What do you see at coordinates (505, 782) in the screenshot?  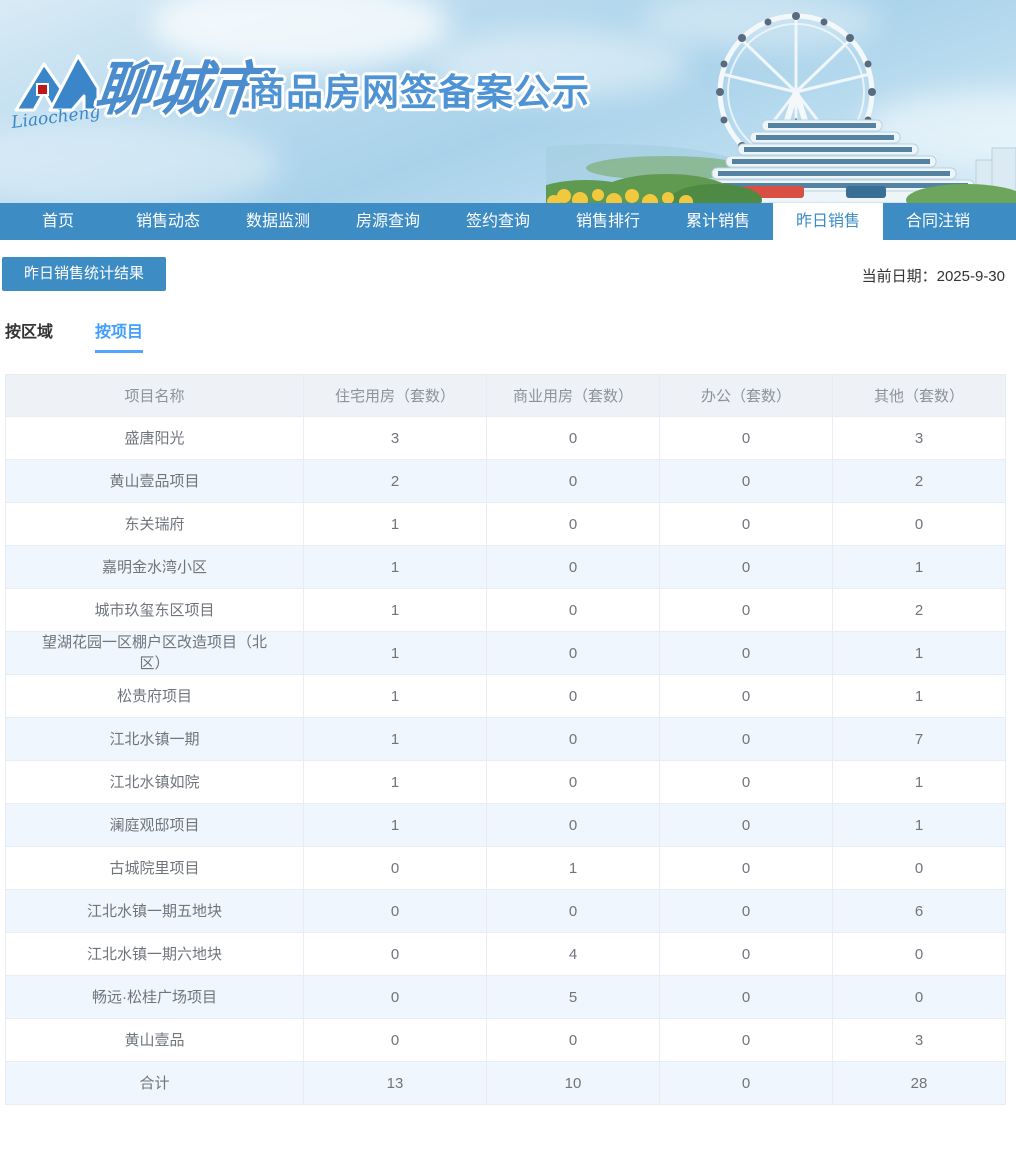 I see `table-row: 江北水镇如院 1 0 0 1` at bounding box center [505, 782].